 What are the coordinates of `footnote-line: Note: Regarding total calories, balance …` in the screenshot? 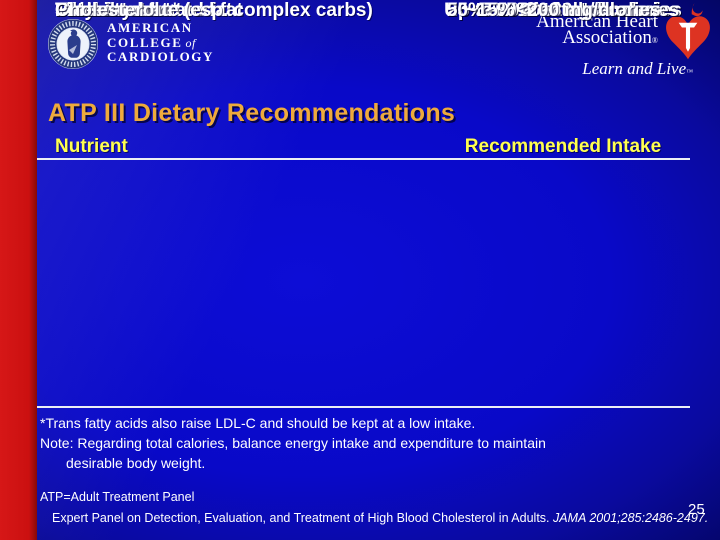 It's located at (293, 443).